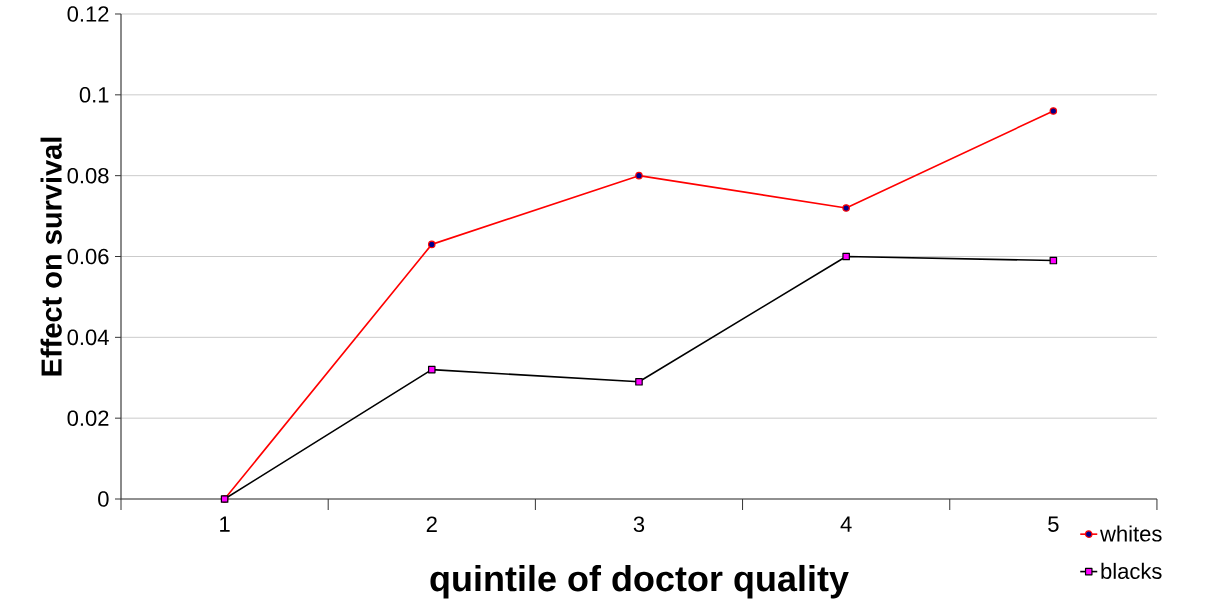  What do you see at coordinates (1131, 533) in the screenshot?
I see `legend-label: whites` at bounding box center [1131, 533].